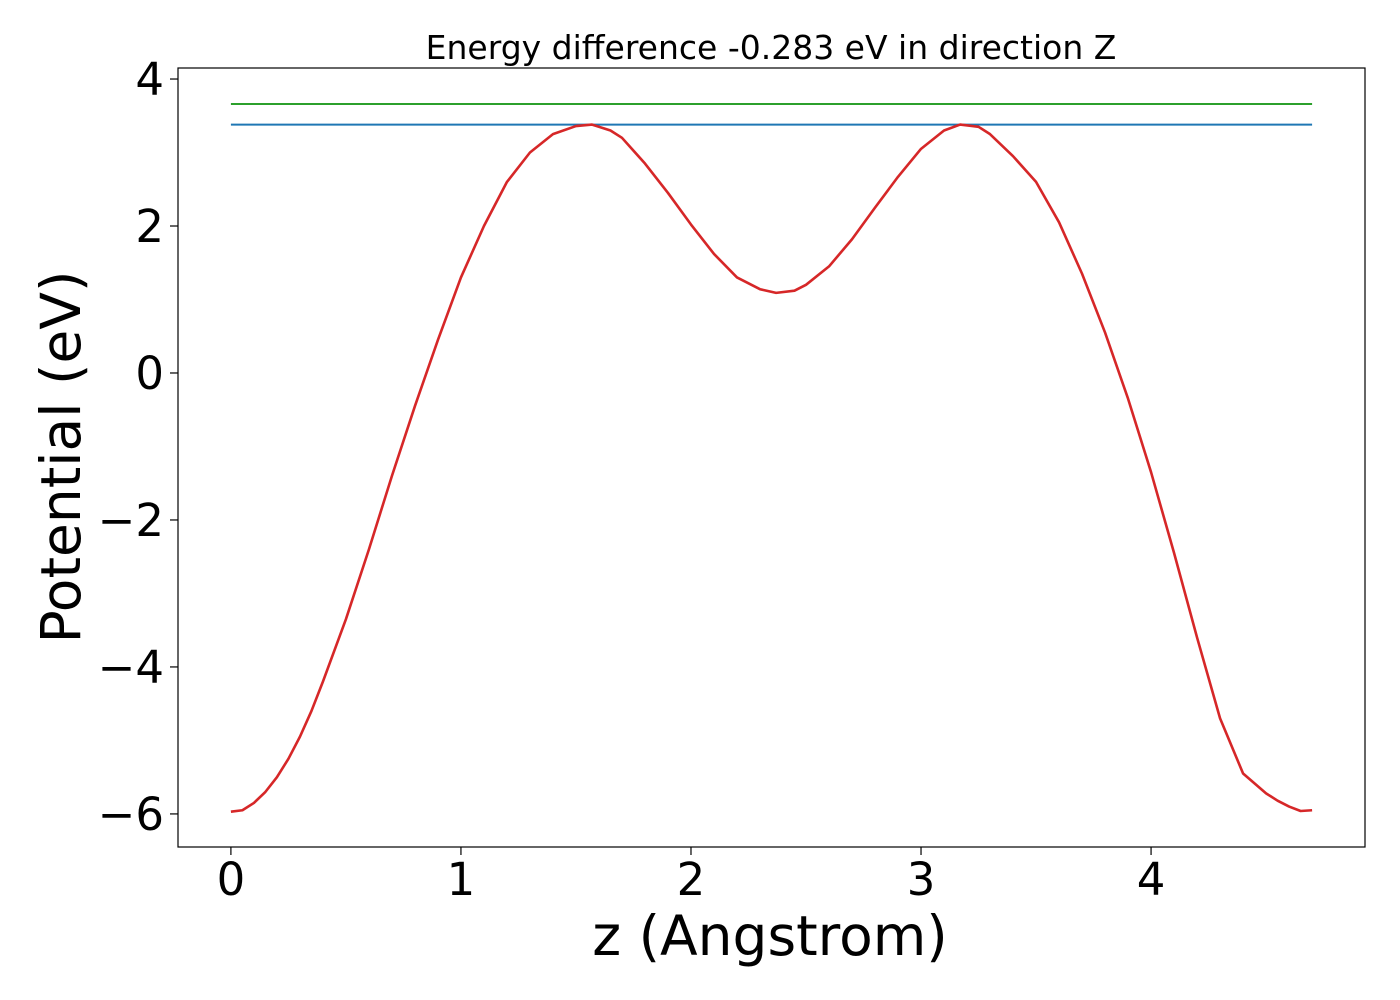  Describe the element at coordinates (131, 667) in the screenshot. I see `y-tick-label: −4` at that location.